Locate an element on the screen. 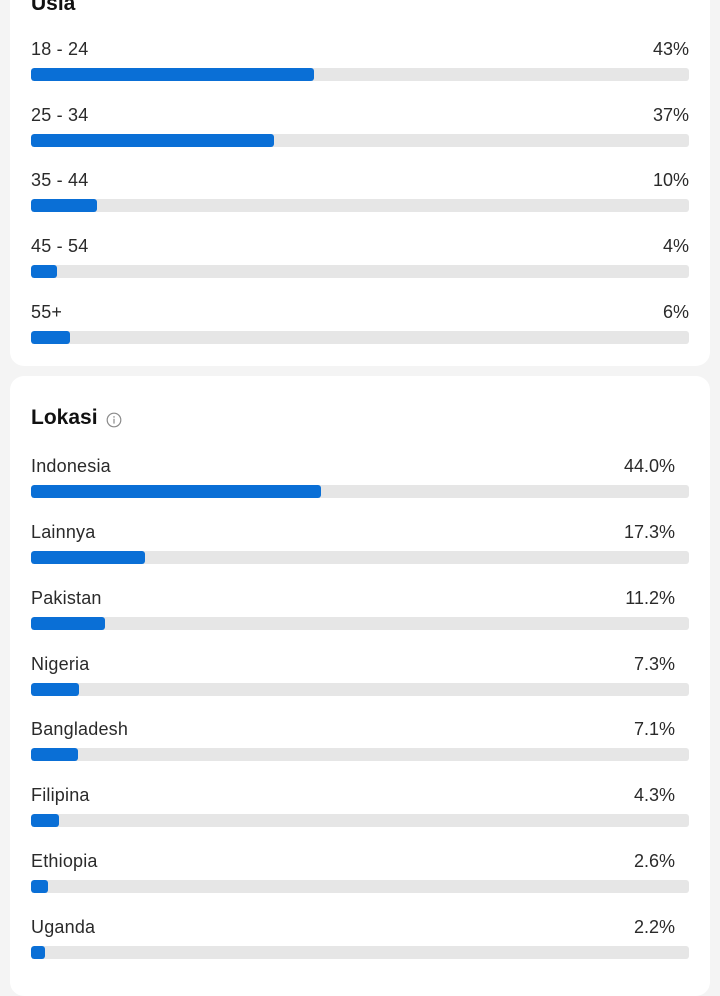 This screenshot has height=996, width=720. location-row: Uganda 2.2% is located at coordinates (360, 942).